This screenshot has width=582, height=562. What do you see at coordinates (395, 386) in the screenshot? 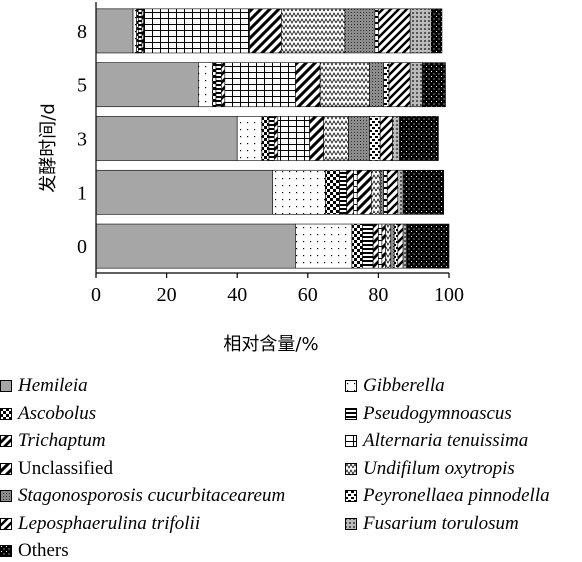
I see `legend-item: Gibberella` at bounding box center [395, 386].